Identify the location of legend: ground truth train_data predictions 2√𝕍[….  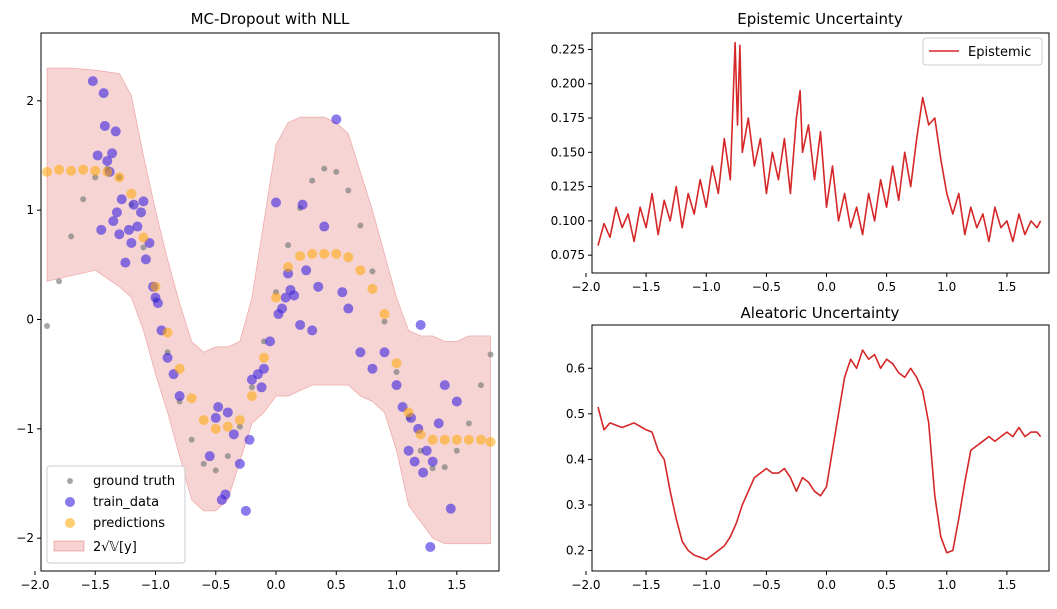
(116, 514).